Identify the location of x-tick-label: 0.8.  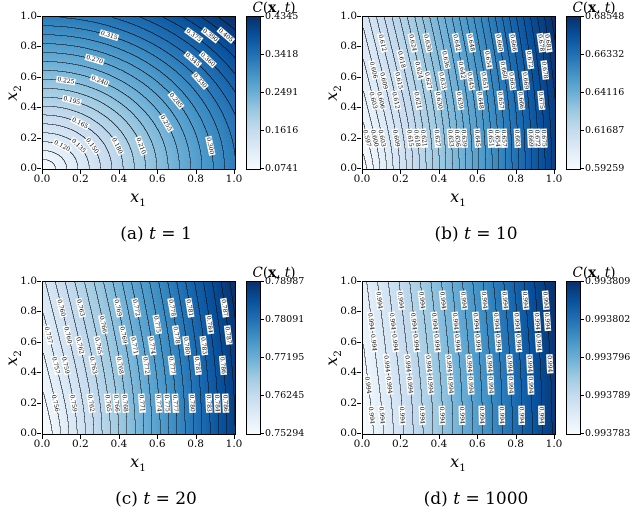
(195, 179).